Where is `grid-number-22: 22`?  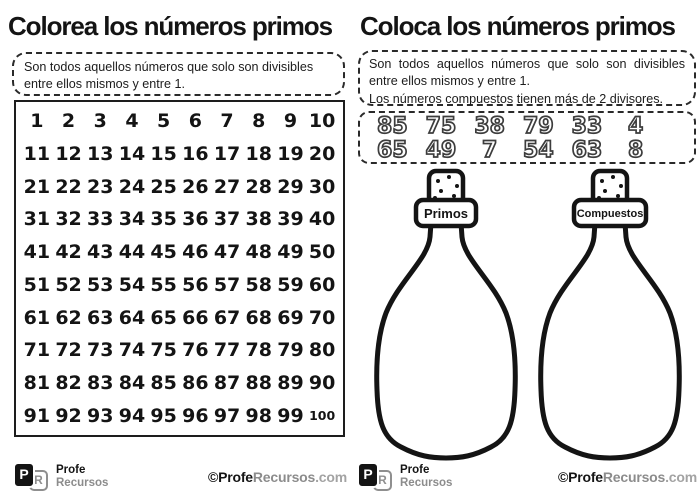
grid-number-22: 22 is located at coordinates (68, 186).